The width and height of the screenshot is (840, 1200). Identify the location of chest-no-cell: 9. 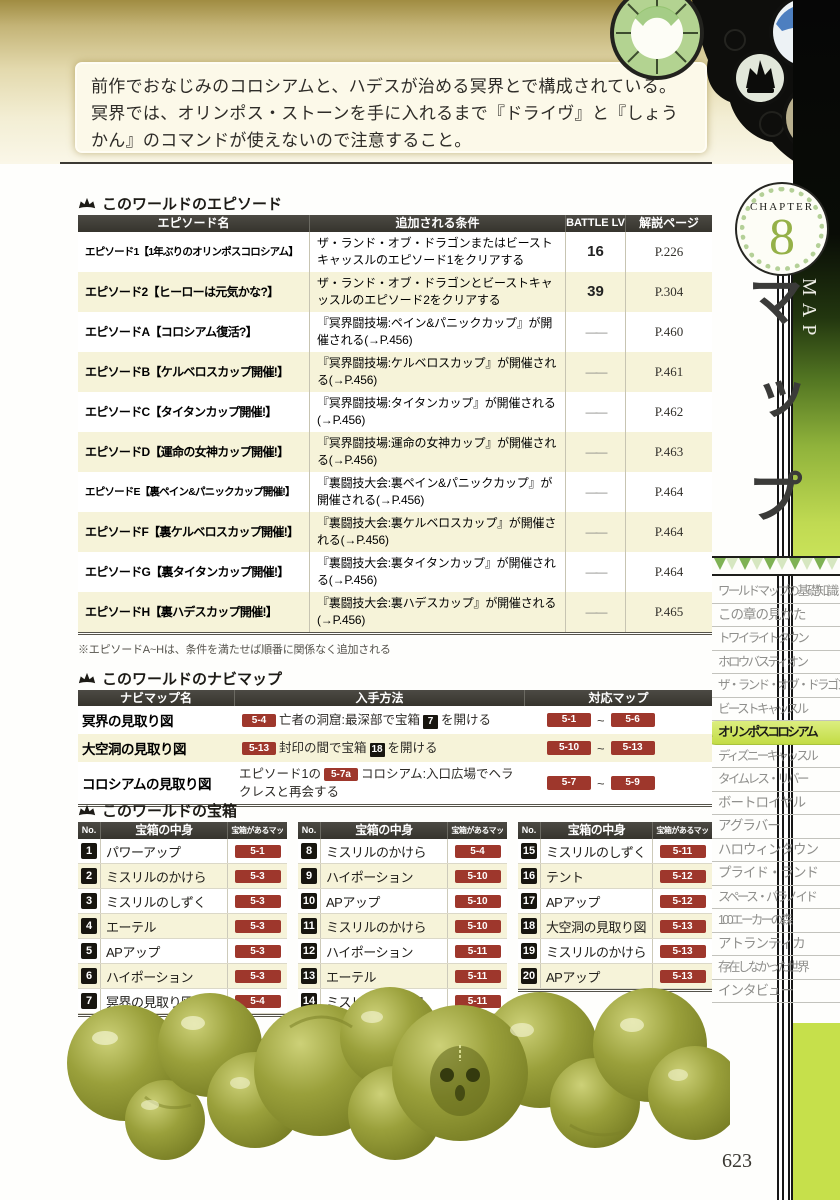
(309, 876).